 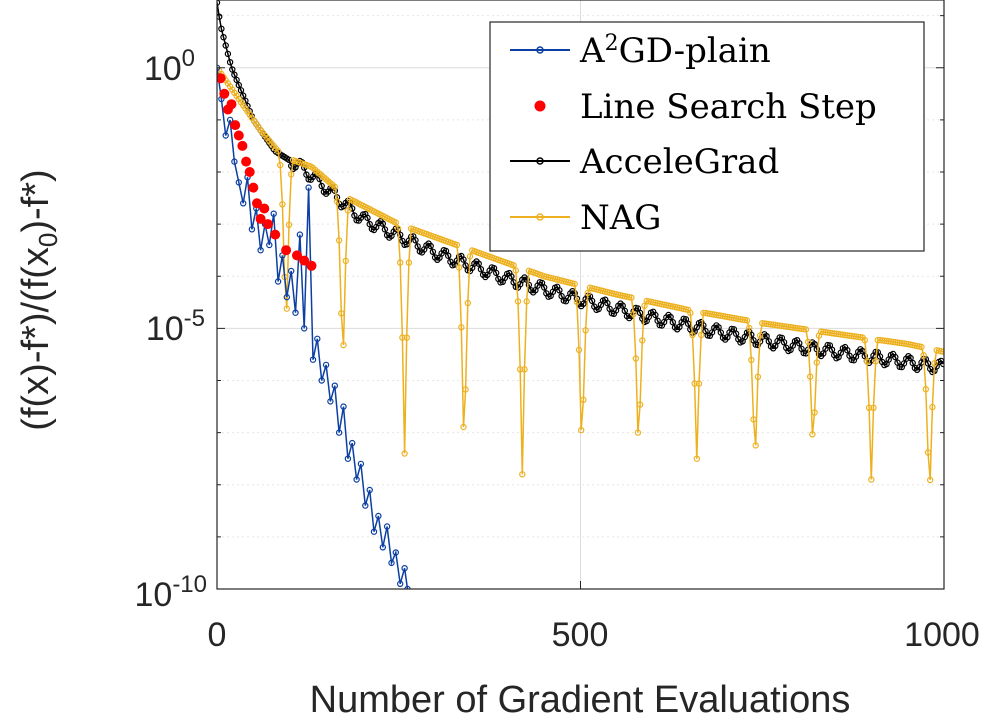 I want to click on legend-label-nag: NAG, so click(x=620, y=218).